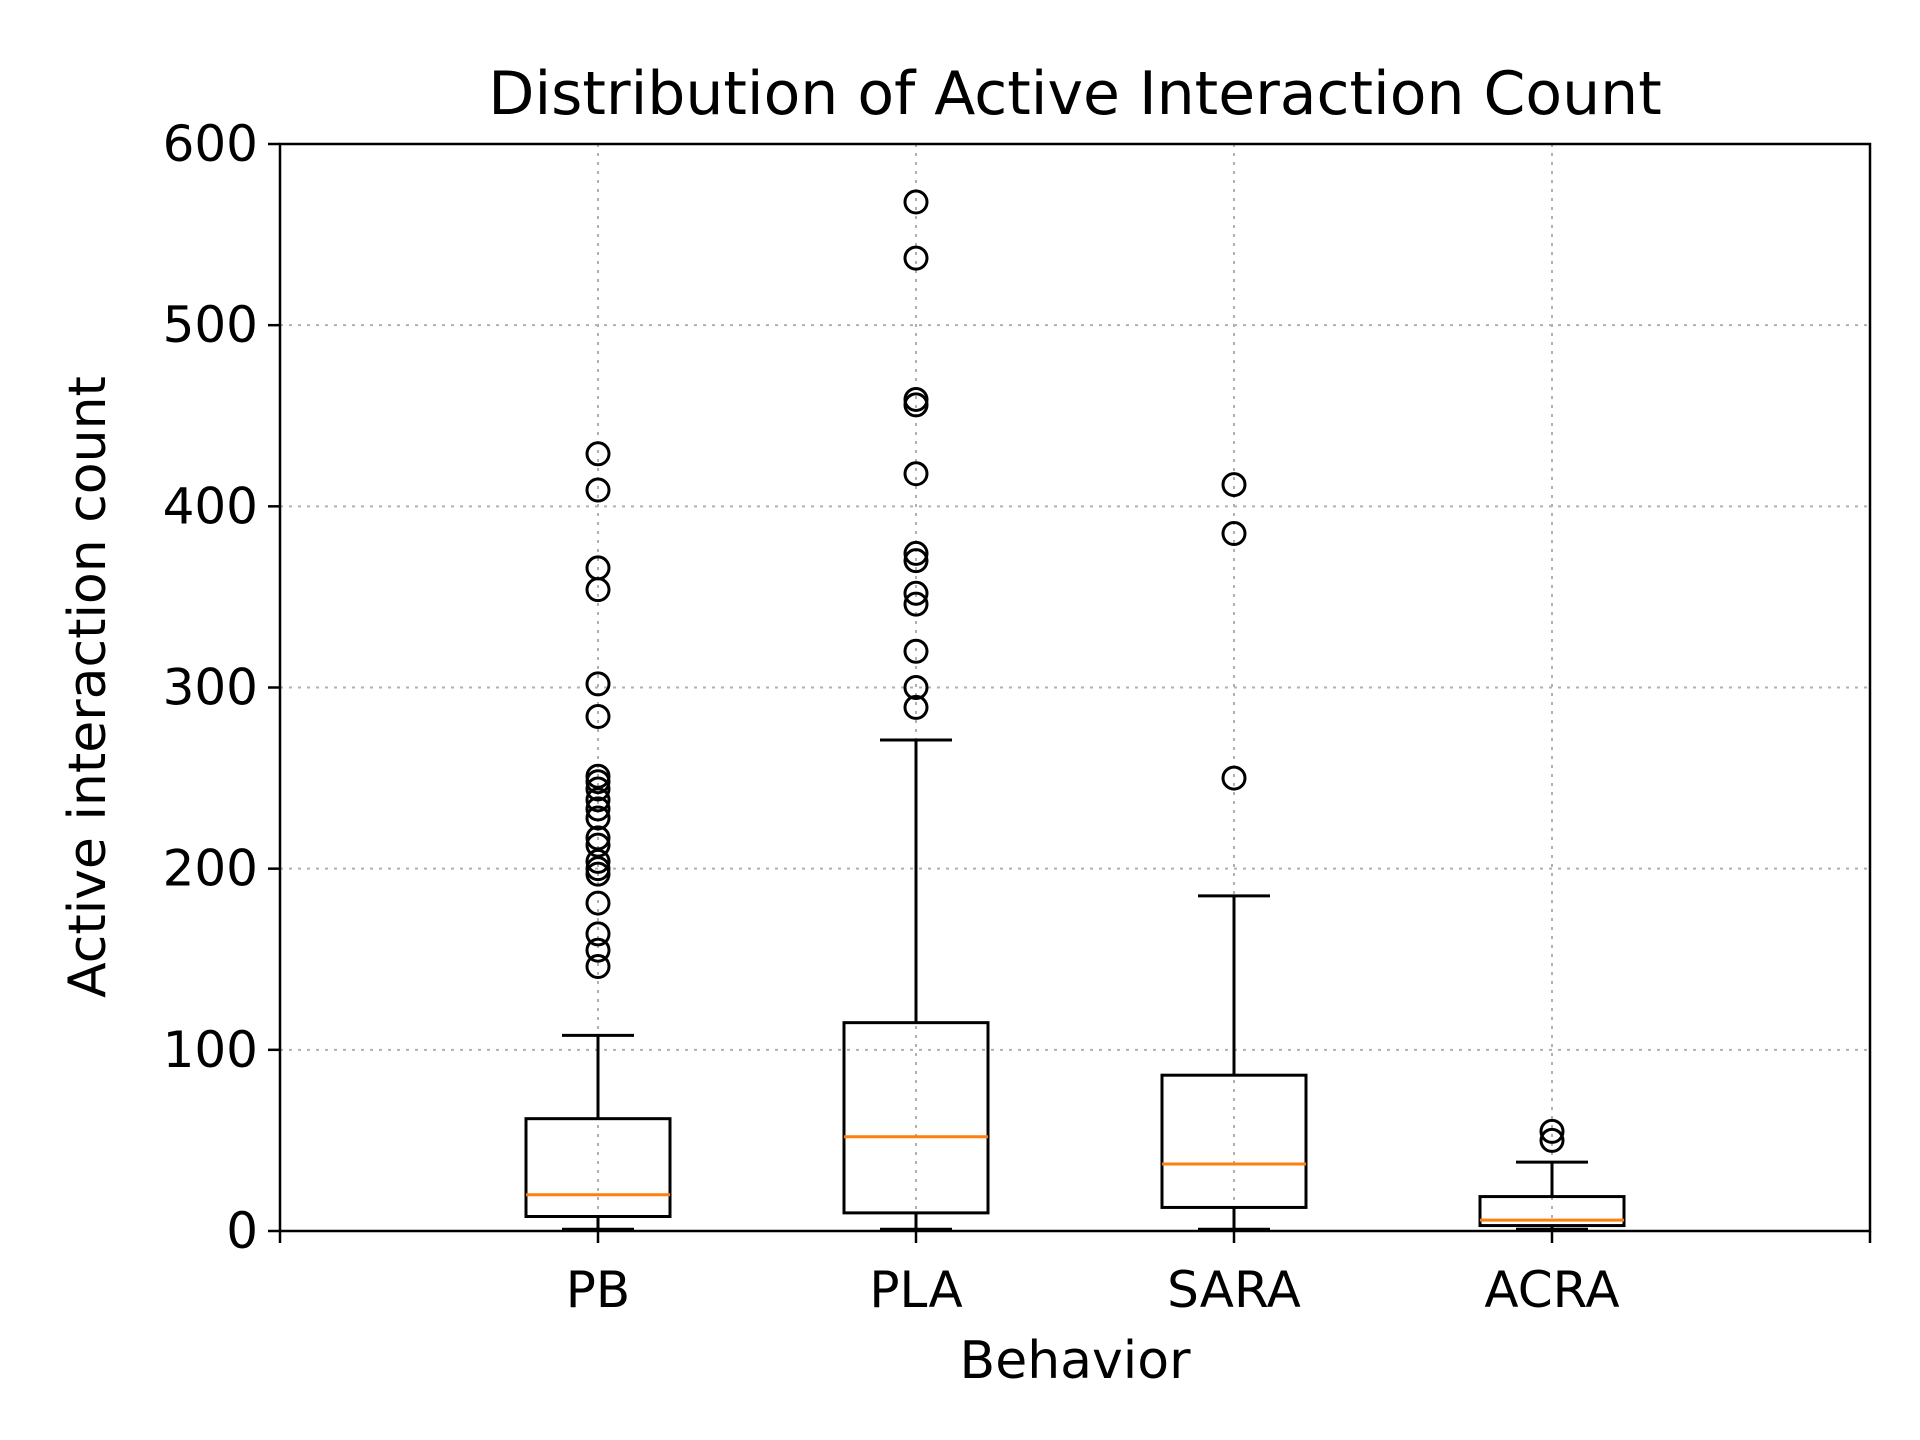 The width and height of the screenshot is (1920, 1440). I want to click on y-tick-label: 400, so click(210, 506).